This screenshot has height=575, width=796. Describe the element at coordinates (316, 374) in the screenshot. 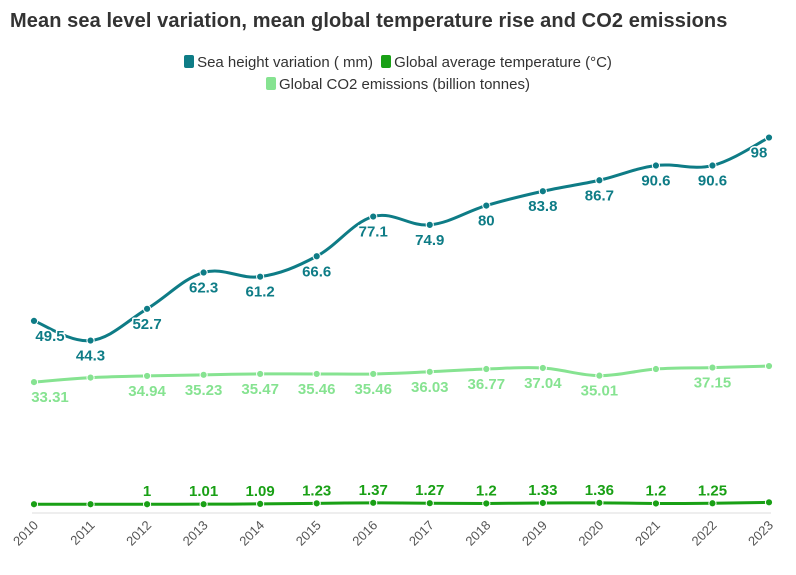

I see `data-point-global-co2-emissions-billion-tonnes-2015` at that location.